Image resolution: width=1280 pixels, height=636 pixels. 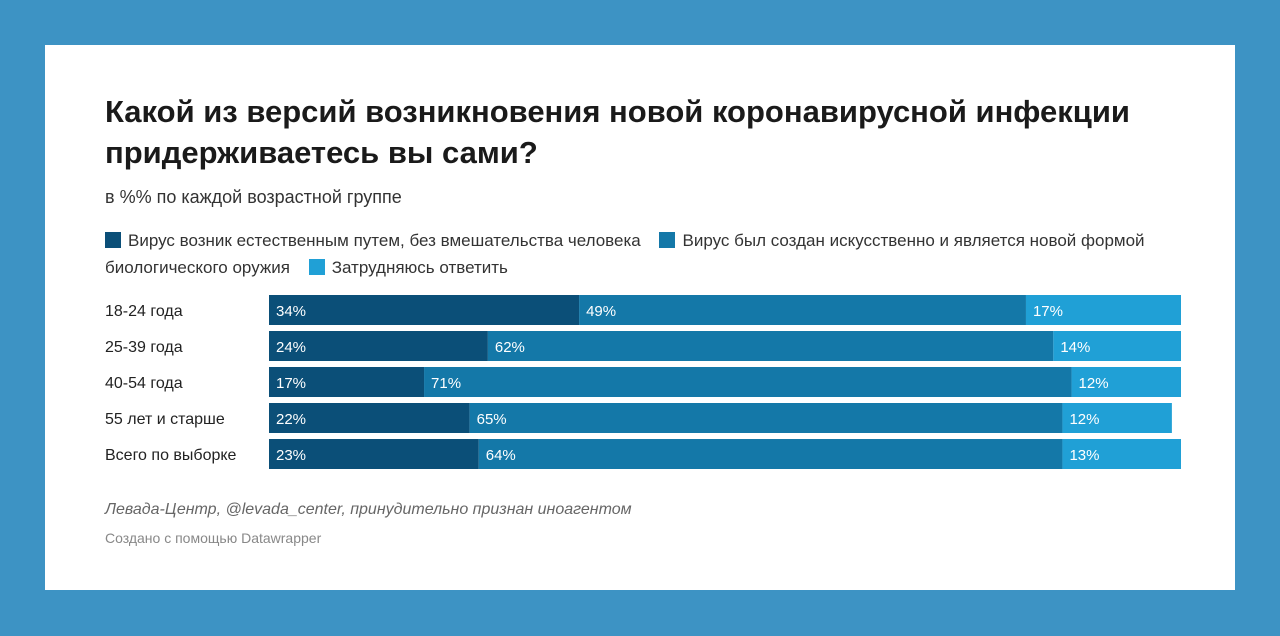 What do you see at coordinates (501, 455) in the screenshot?
I see `bar-value-label: 64%` at bounding box center [501, 455].